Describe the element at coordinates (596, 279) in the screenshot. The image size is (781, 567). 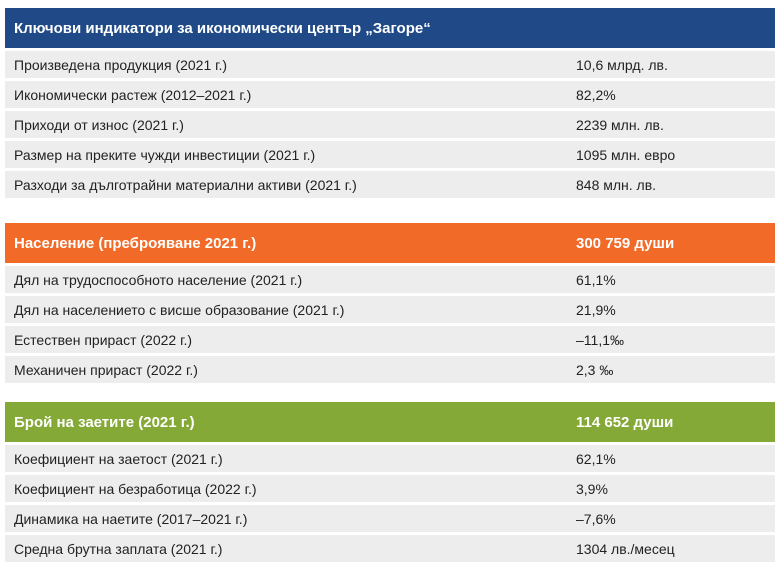
I see `row-value: 61,1%` at that location.